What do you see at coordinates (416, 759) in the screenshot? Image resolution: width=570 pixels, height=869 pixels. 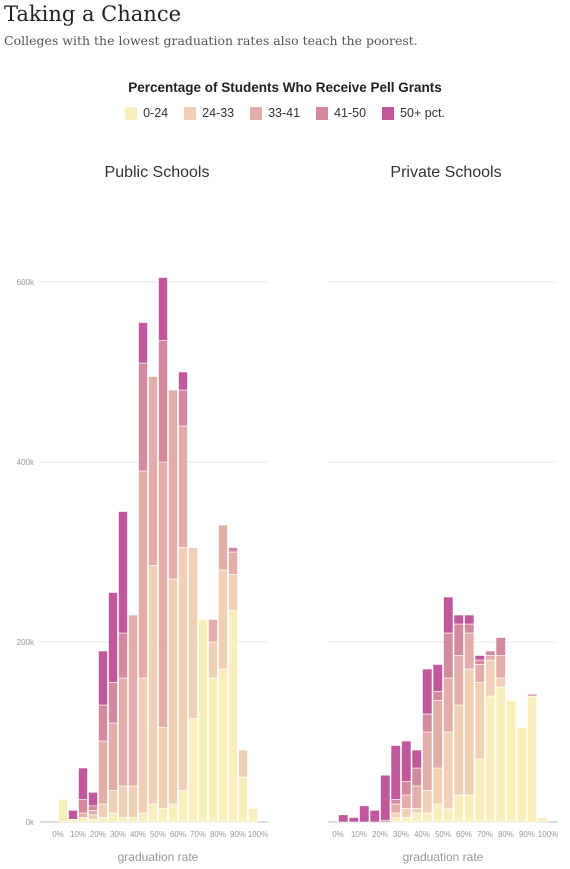 I see `bar-segment: 35-40% · 50+ pct.: 20000` at bounding box center [416, 759].